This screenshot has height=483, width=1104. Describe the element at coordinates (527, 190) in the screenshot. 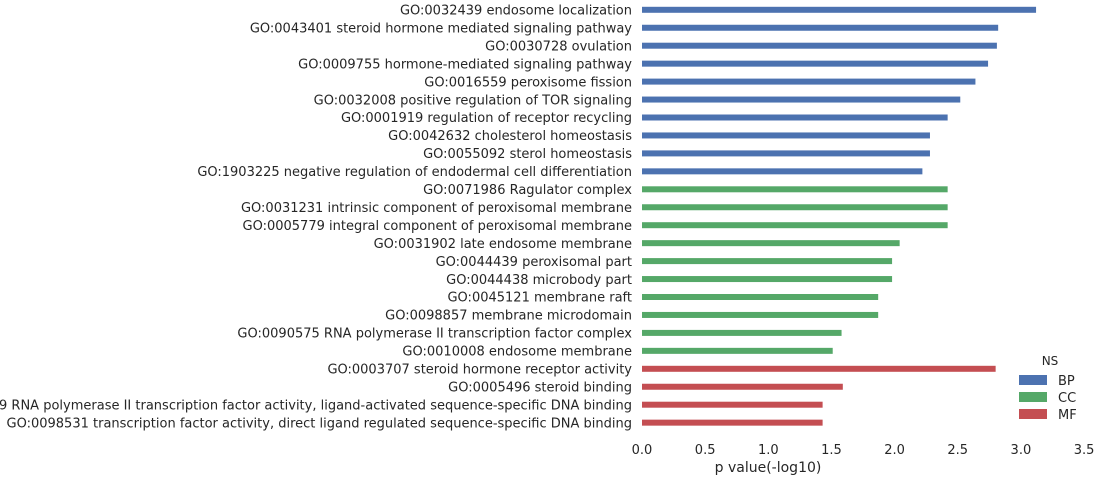

I see `y-tick-label: GO:0071986 Ragulator complex` at that location.